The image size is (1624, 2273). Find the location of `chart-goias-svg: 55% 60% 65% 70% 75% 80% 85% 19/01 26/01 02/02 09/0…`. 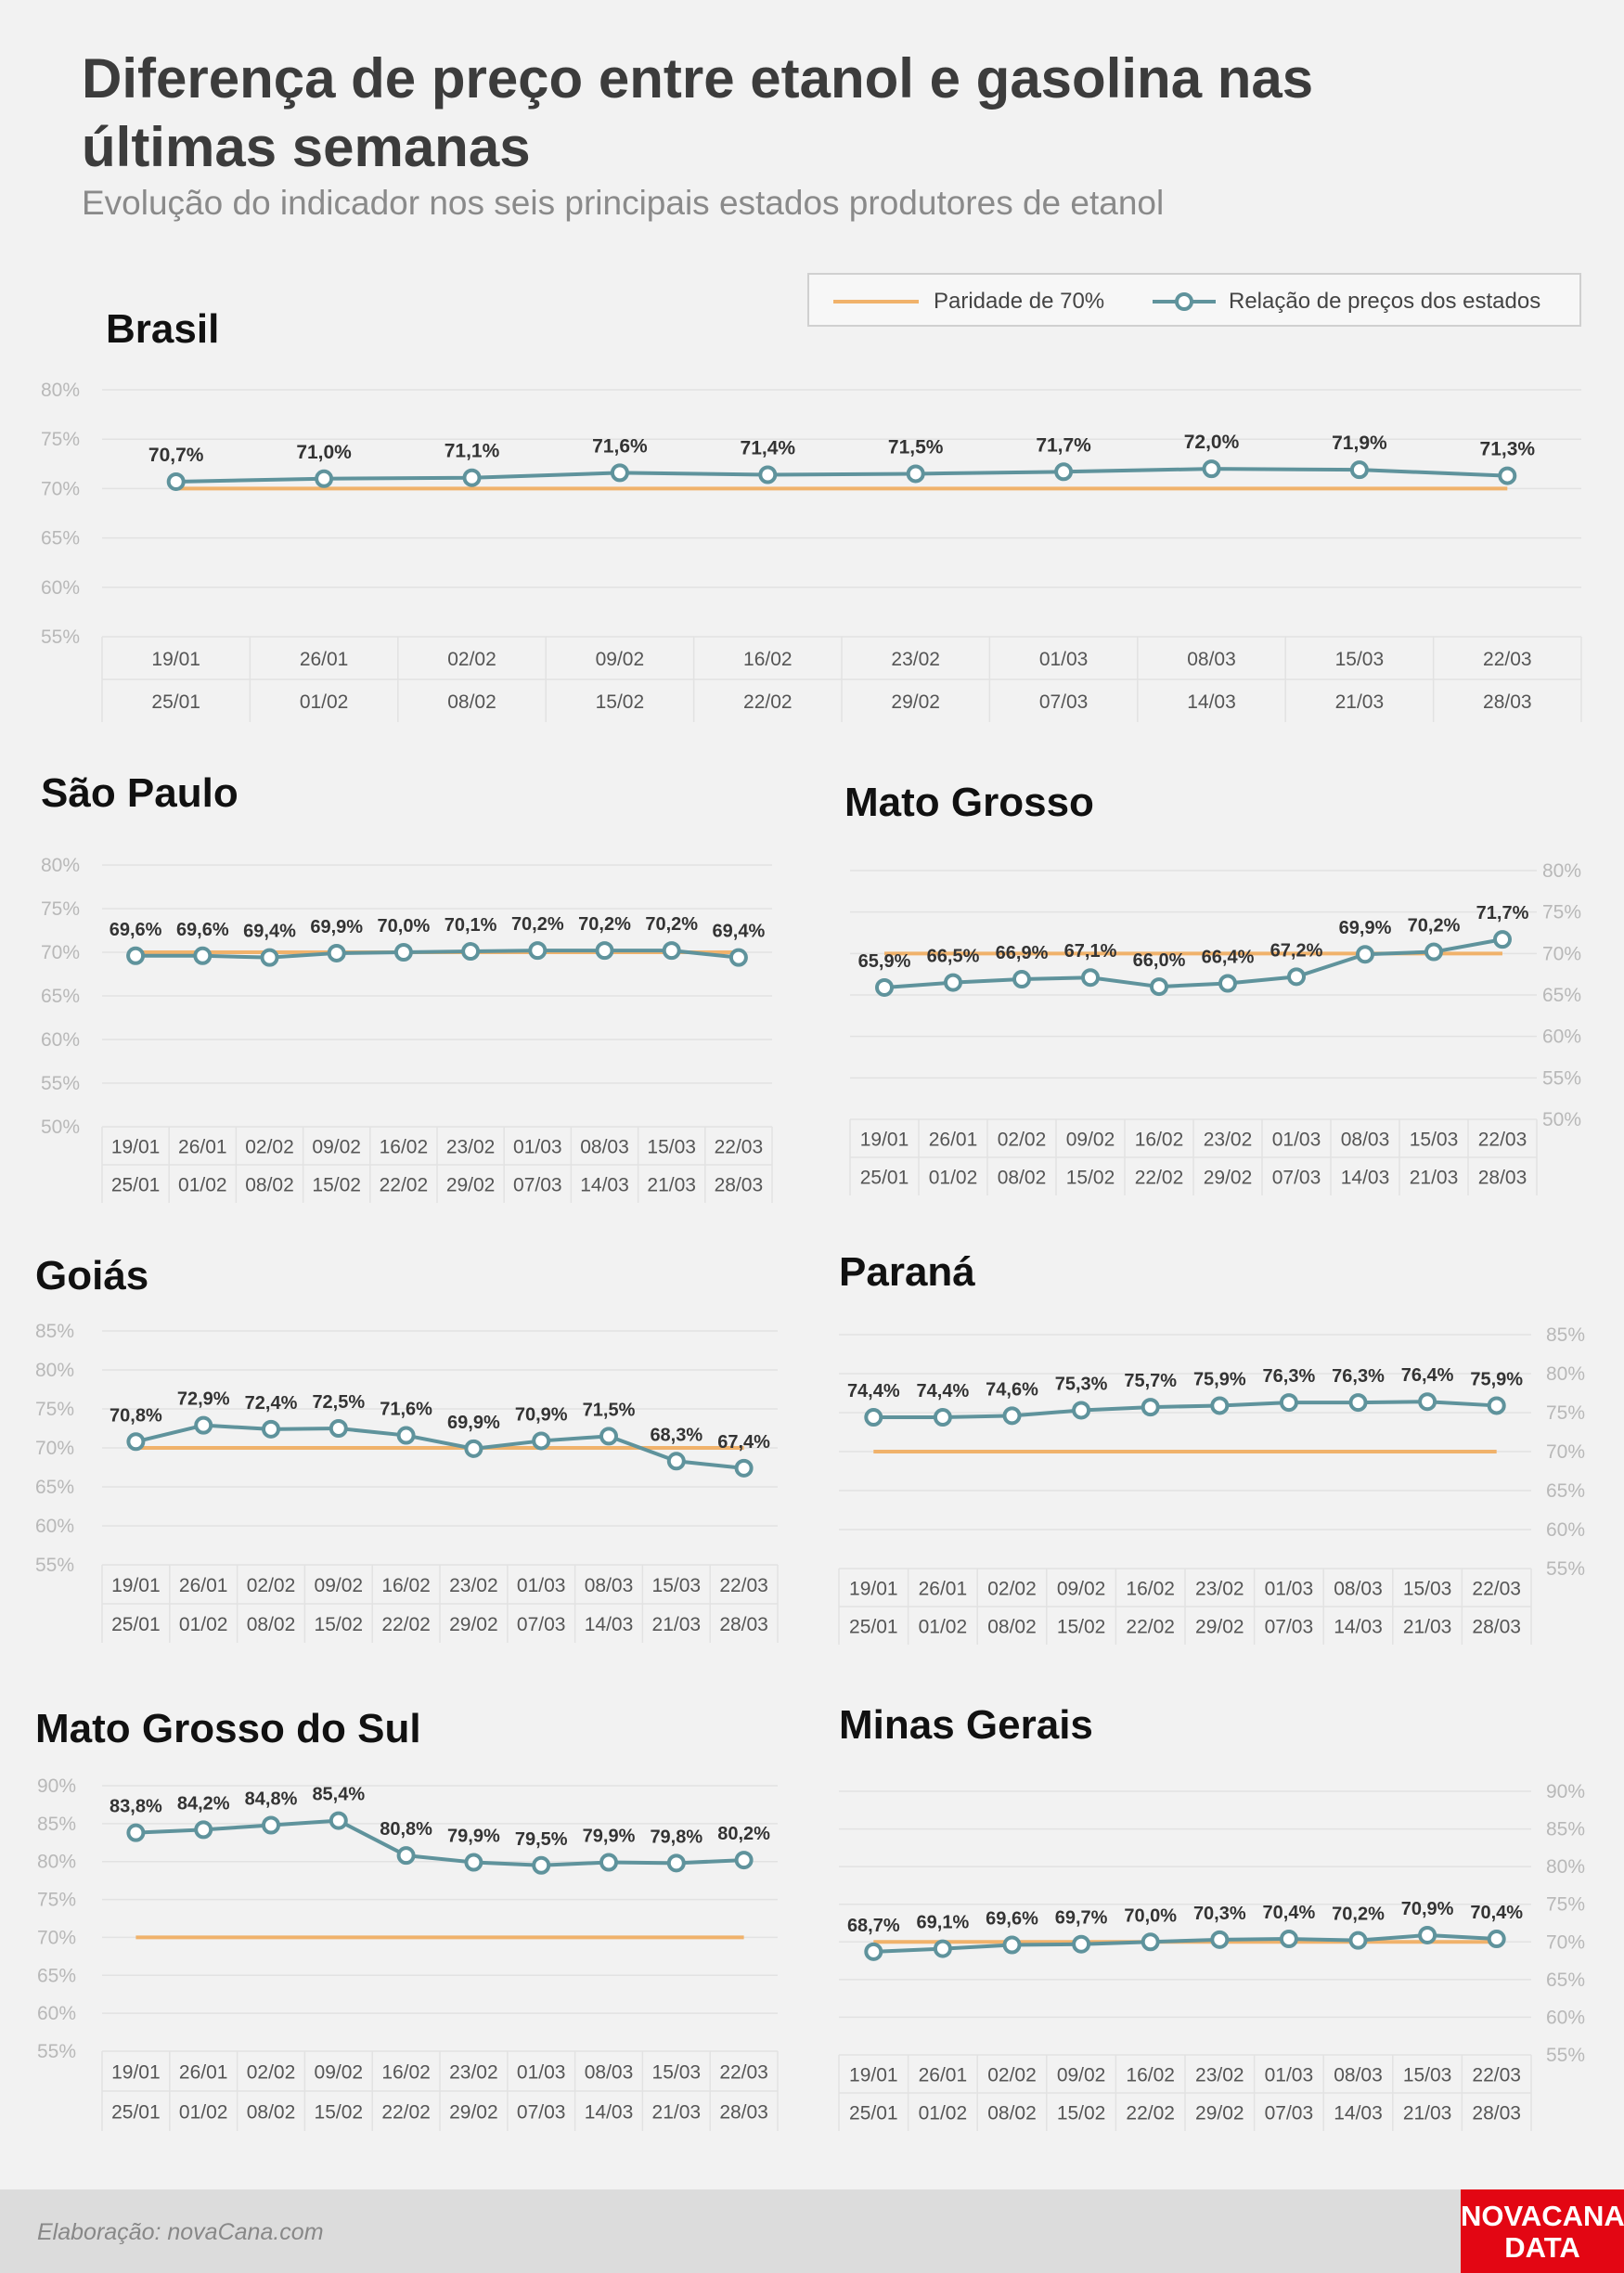

chart-goias-svg: 55% 60% 65% 70% 75% 80% 85% 19/01 26/01 02/02 09/0… is located at coordinates (407, 1482).